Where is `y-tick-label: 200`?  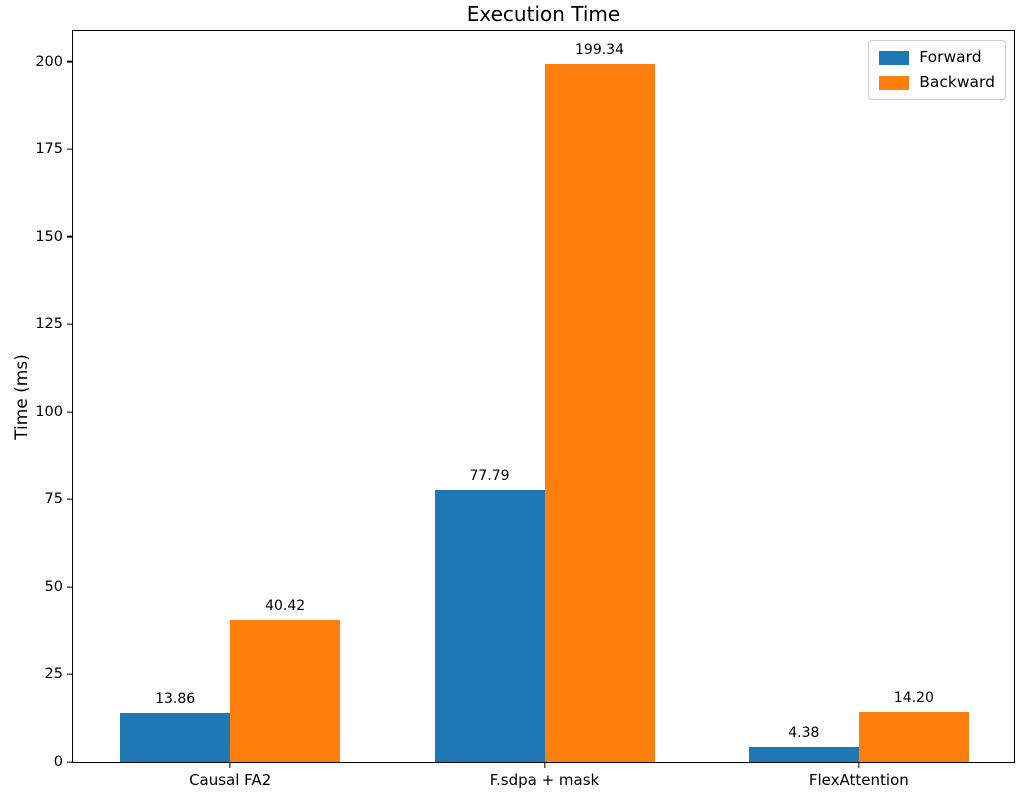
y-tick-label: 200 is located at coordinates (49, 61).